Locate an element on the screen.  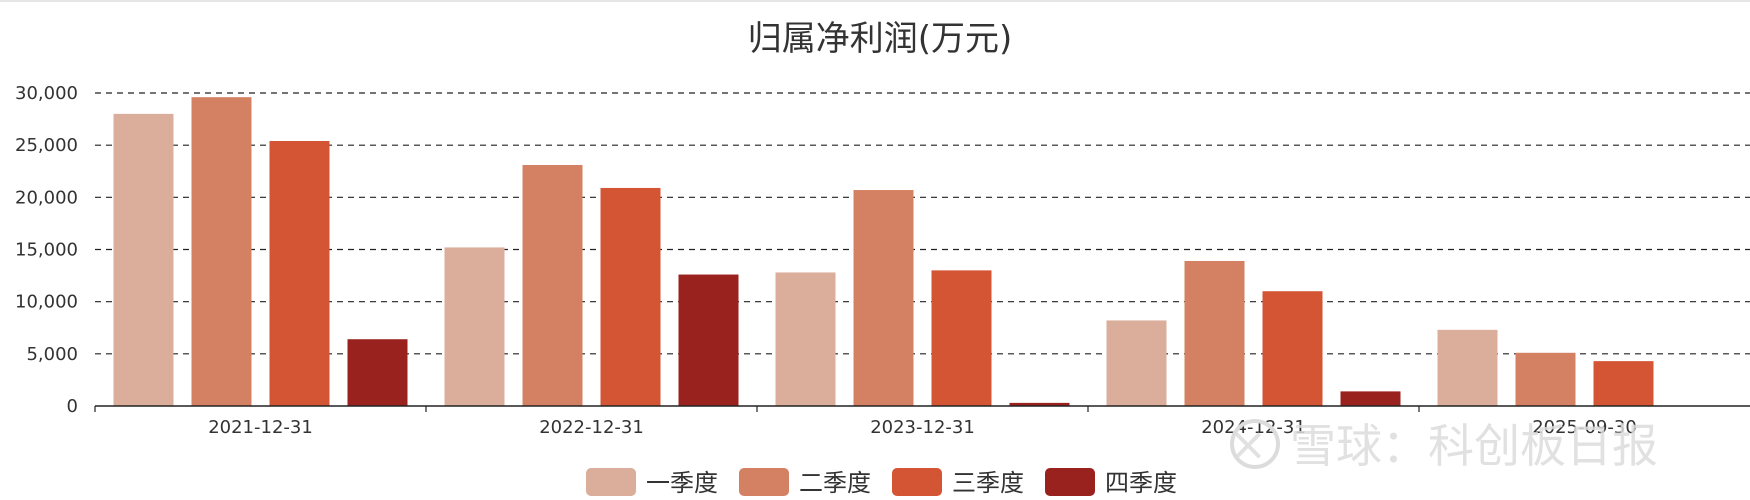
legend-label: 一季度 is located at coordinates (682, 483).